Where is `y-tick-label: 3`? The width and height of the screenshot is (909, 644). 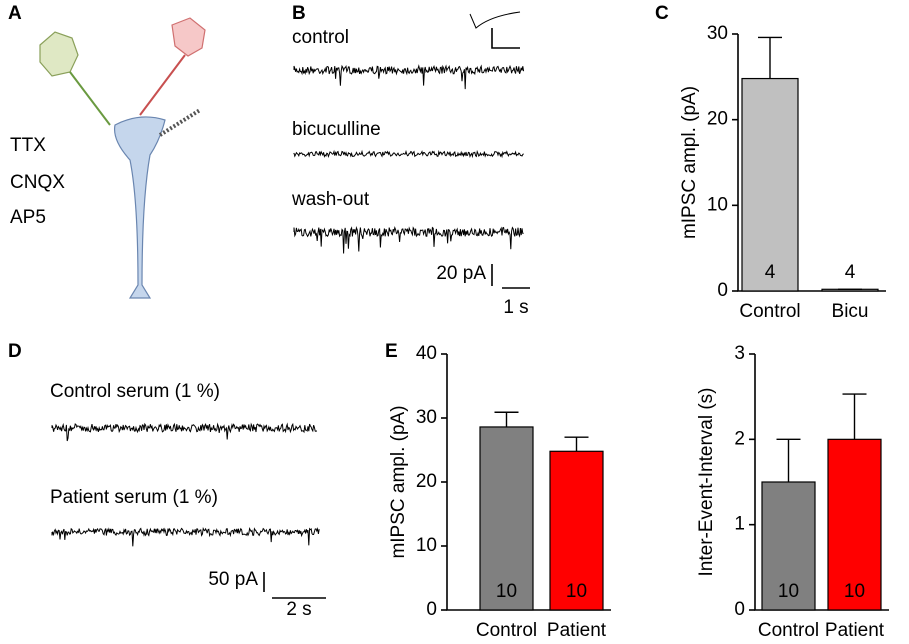
y-tick-label: 3 is located at coordinates (739, 353).